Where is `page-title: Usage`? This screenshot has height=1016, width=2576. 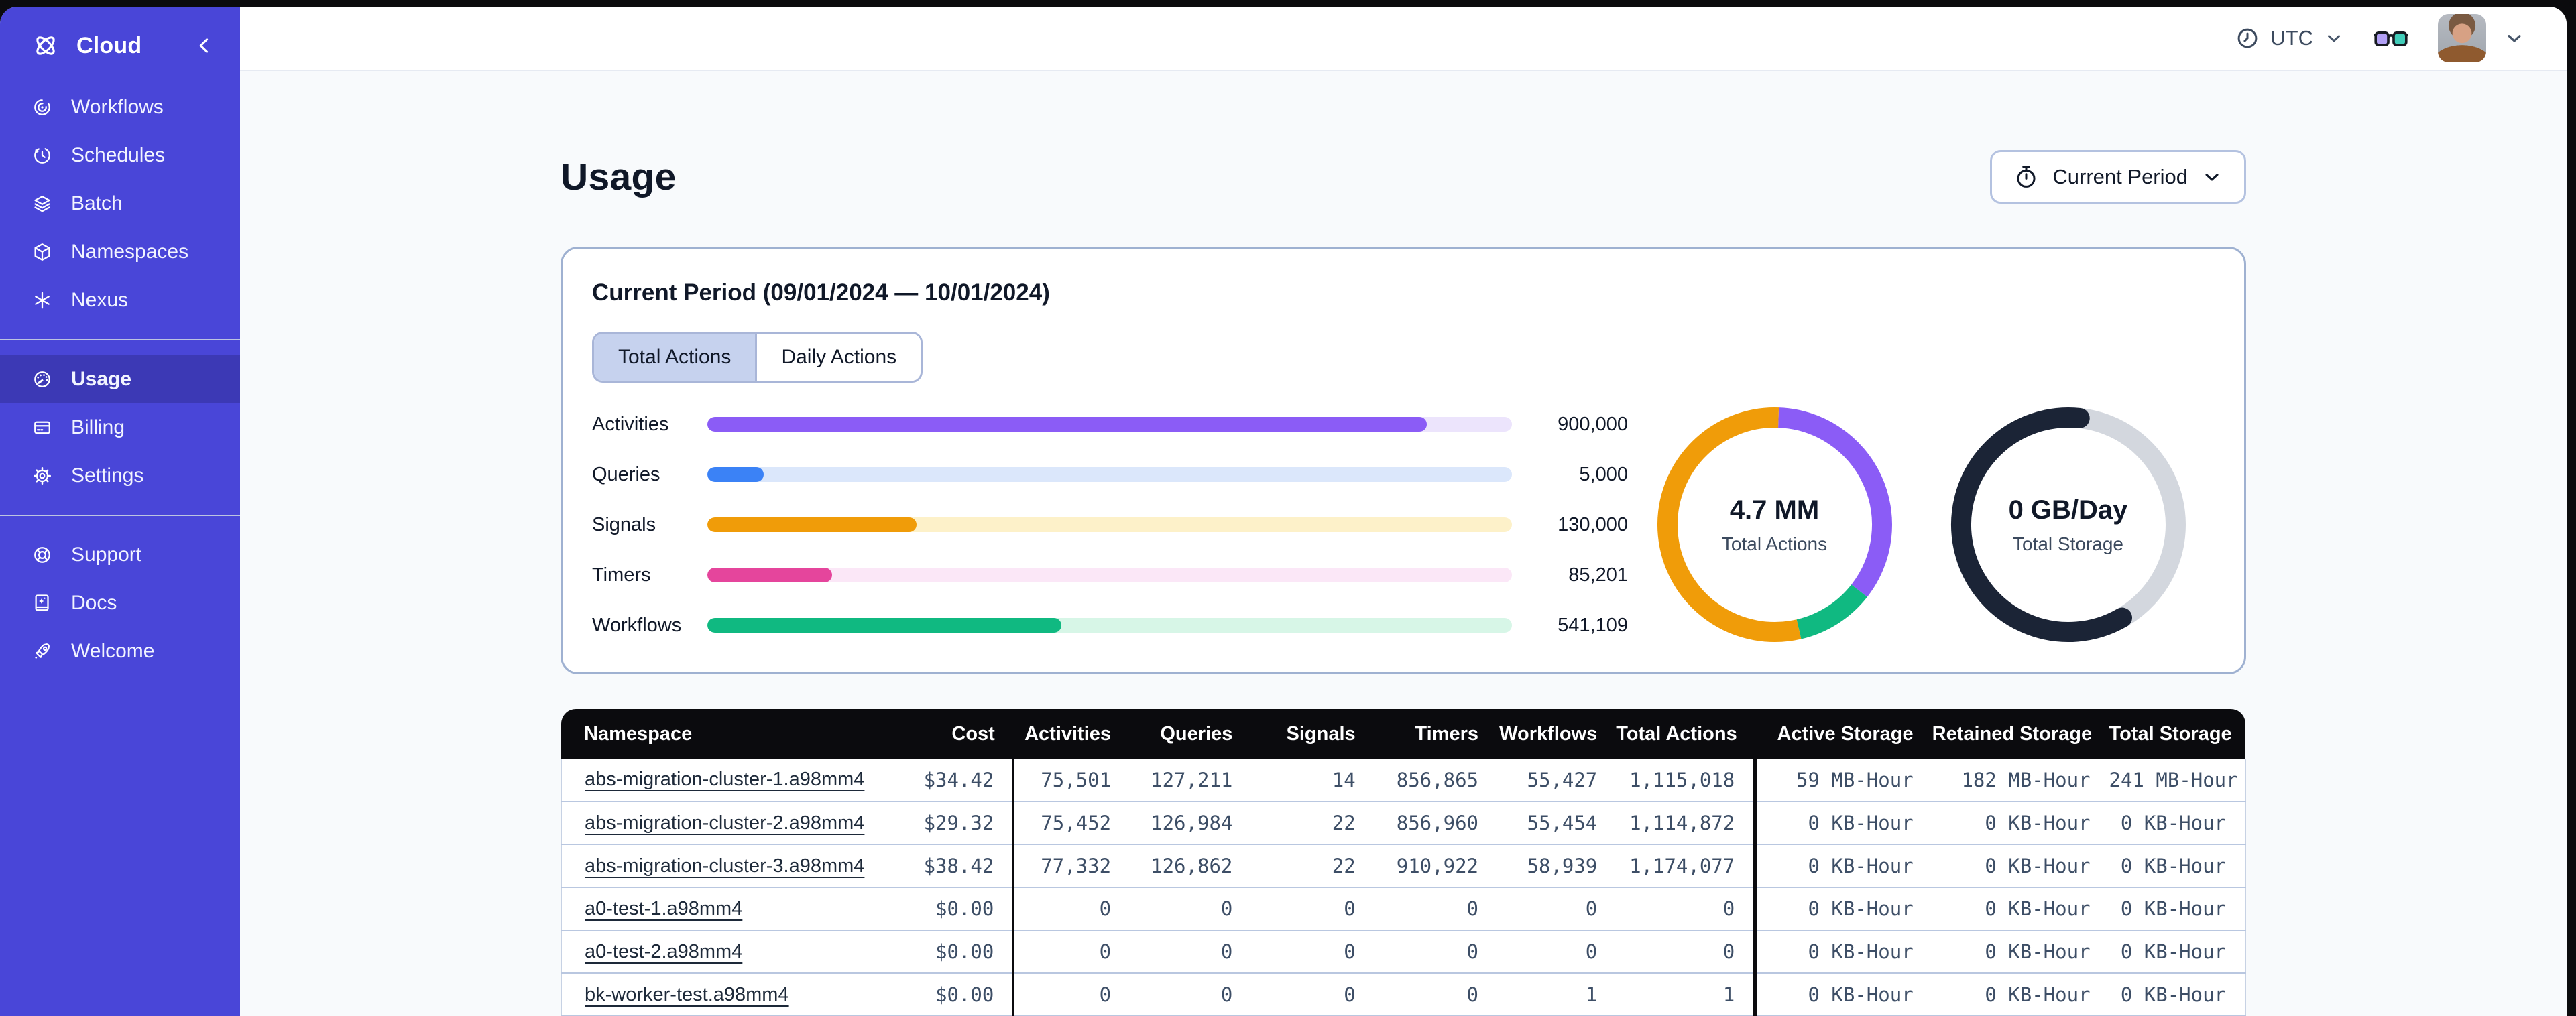 page-title: Usage is located at coordinates (619, 176).